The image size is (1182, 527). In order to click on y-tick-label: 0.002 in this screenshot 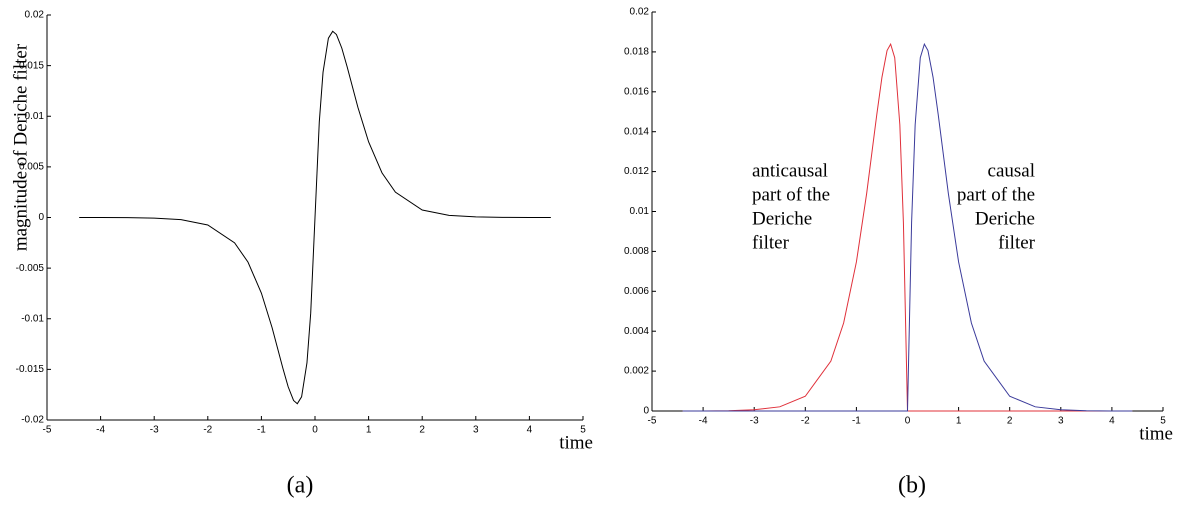, I will do `click(636, 371)`.